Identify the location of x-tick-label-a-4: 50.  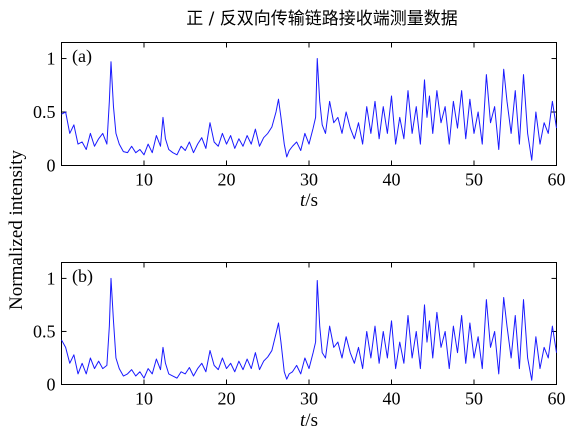
(474, 180).